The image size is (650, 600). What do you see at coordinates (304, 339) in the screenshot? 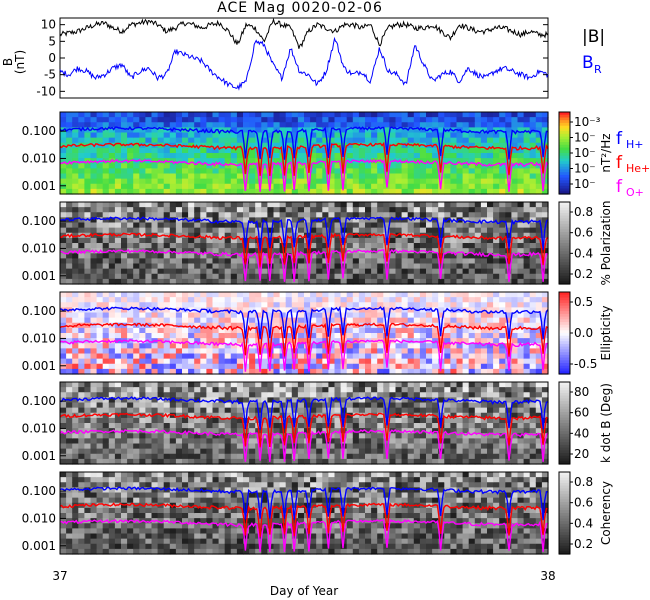
I see `ion-line-f_He+` at bounding box center [304, 339].